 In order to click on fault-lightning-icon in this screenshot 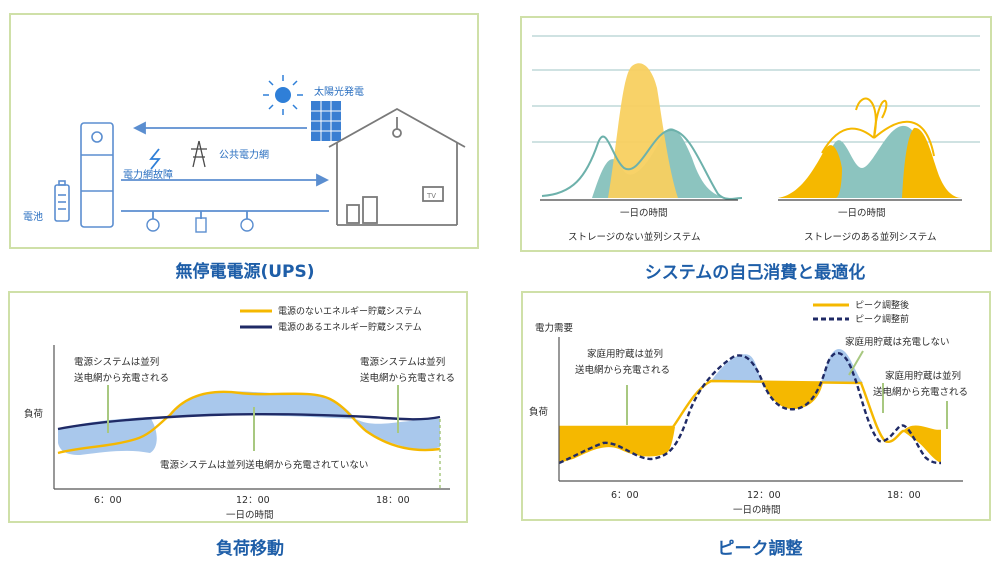, I will do `click(155, 159)`.